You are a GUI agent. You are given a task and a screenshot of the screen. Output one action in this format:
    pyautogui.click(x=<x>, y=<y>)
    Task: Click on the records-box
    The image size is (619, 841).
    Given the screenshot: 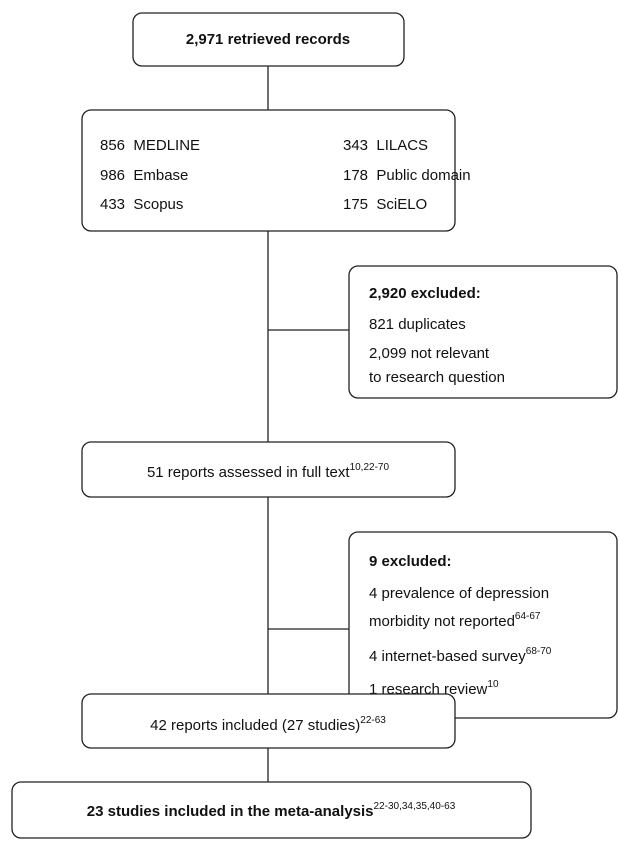 What is the action you would take?
    pyautogui.click(x=268, y=39)
    